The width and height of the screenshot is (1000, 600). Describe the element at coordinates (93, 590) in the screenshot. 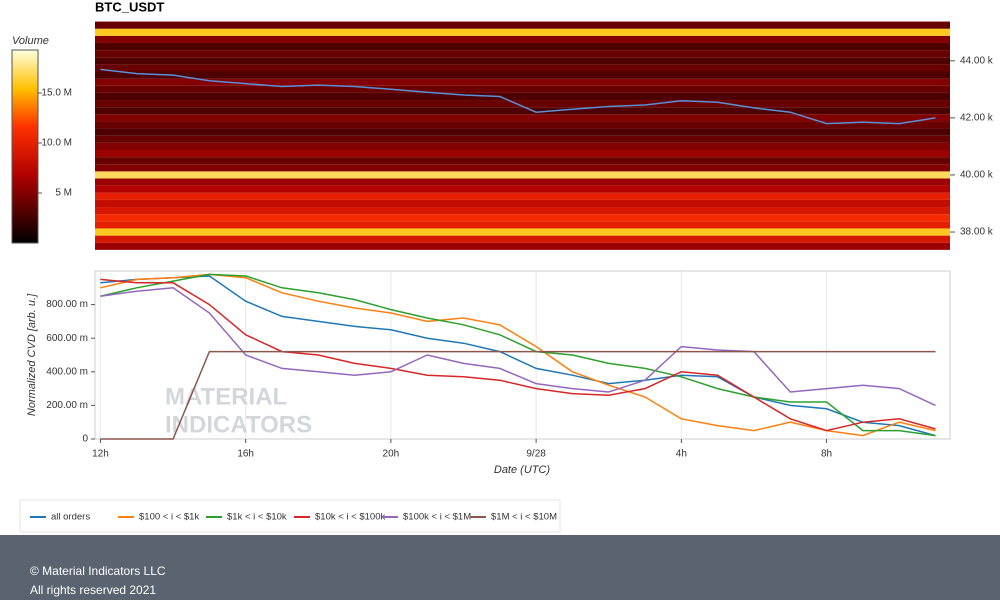

I see `rights: All rights reserved 2021` at that location.